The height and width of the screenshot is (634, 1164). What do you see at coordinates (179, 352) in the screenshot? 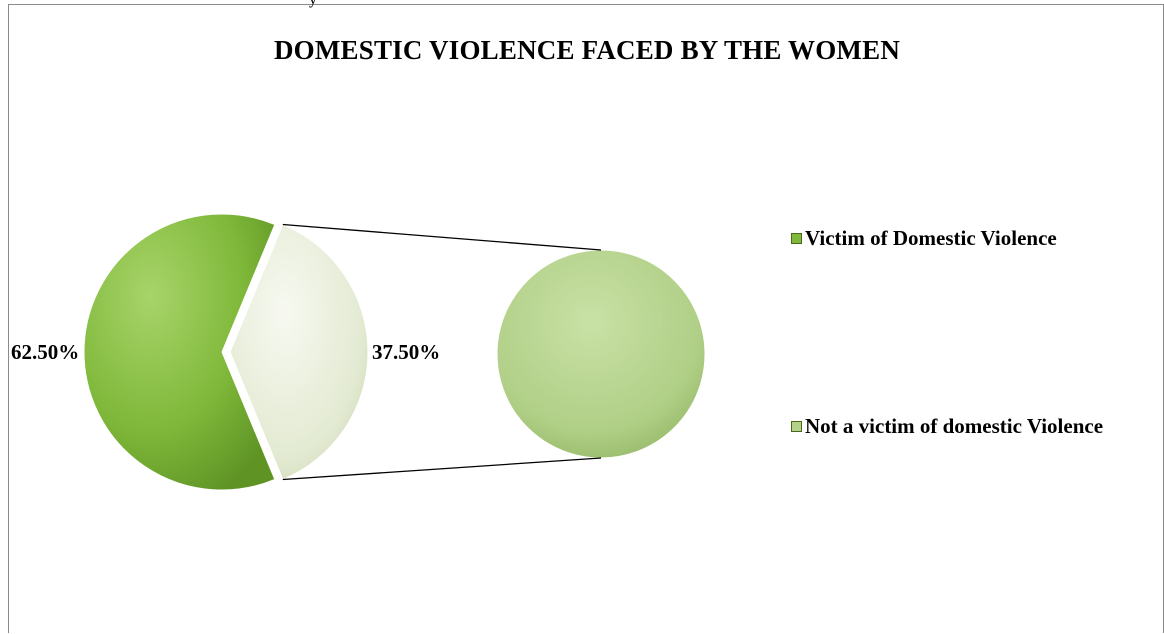
I see `slice-victim` at bounding box center [179, 352].